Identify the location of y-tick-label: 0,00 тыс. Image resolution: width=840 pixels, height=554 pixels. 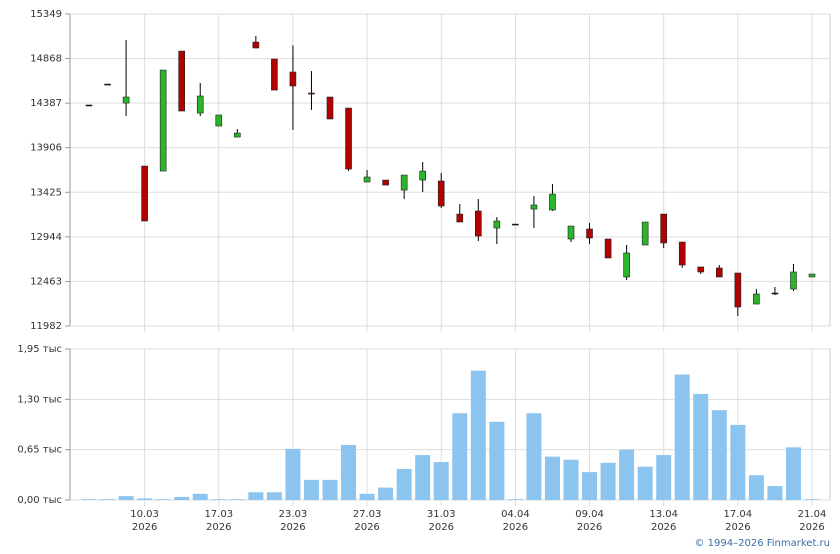
(39, 500).